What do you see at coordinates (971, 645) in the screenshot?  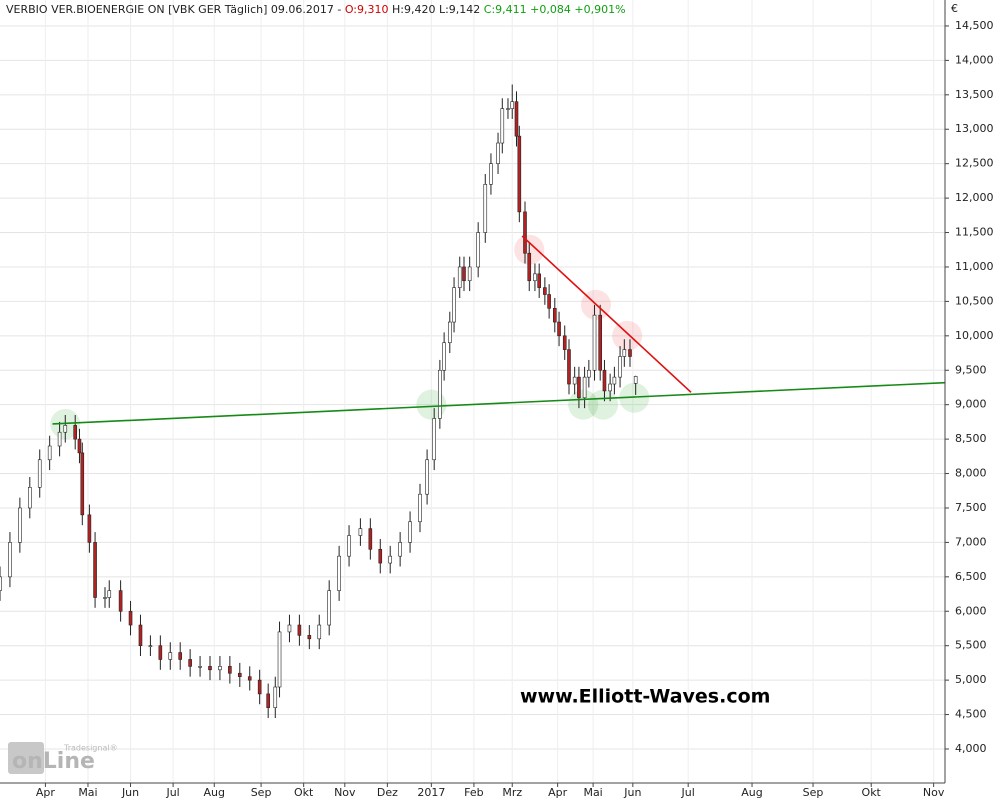 I see `y-tick-label: 5,500` at bounding box center [971, 645].